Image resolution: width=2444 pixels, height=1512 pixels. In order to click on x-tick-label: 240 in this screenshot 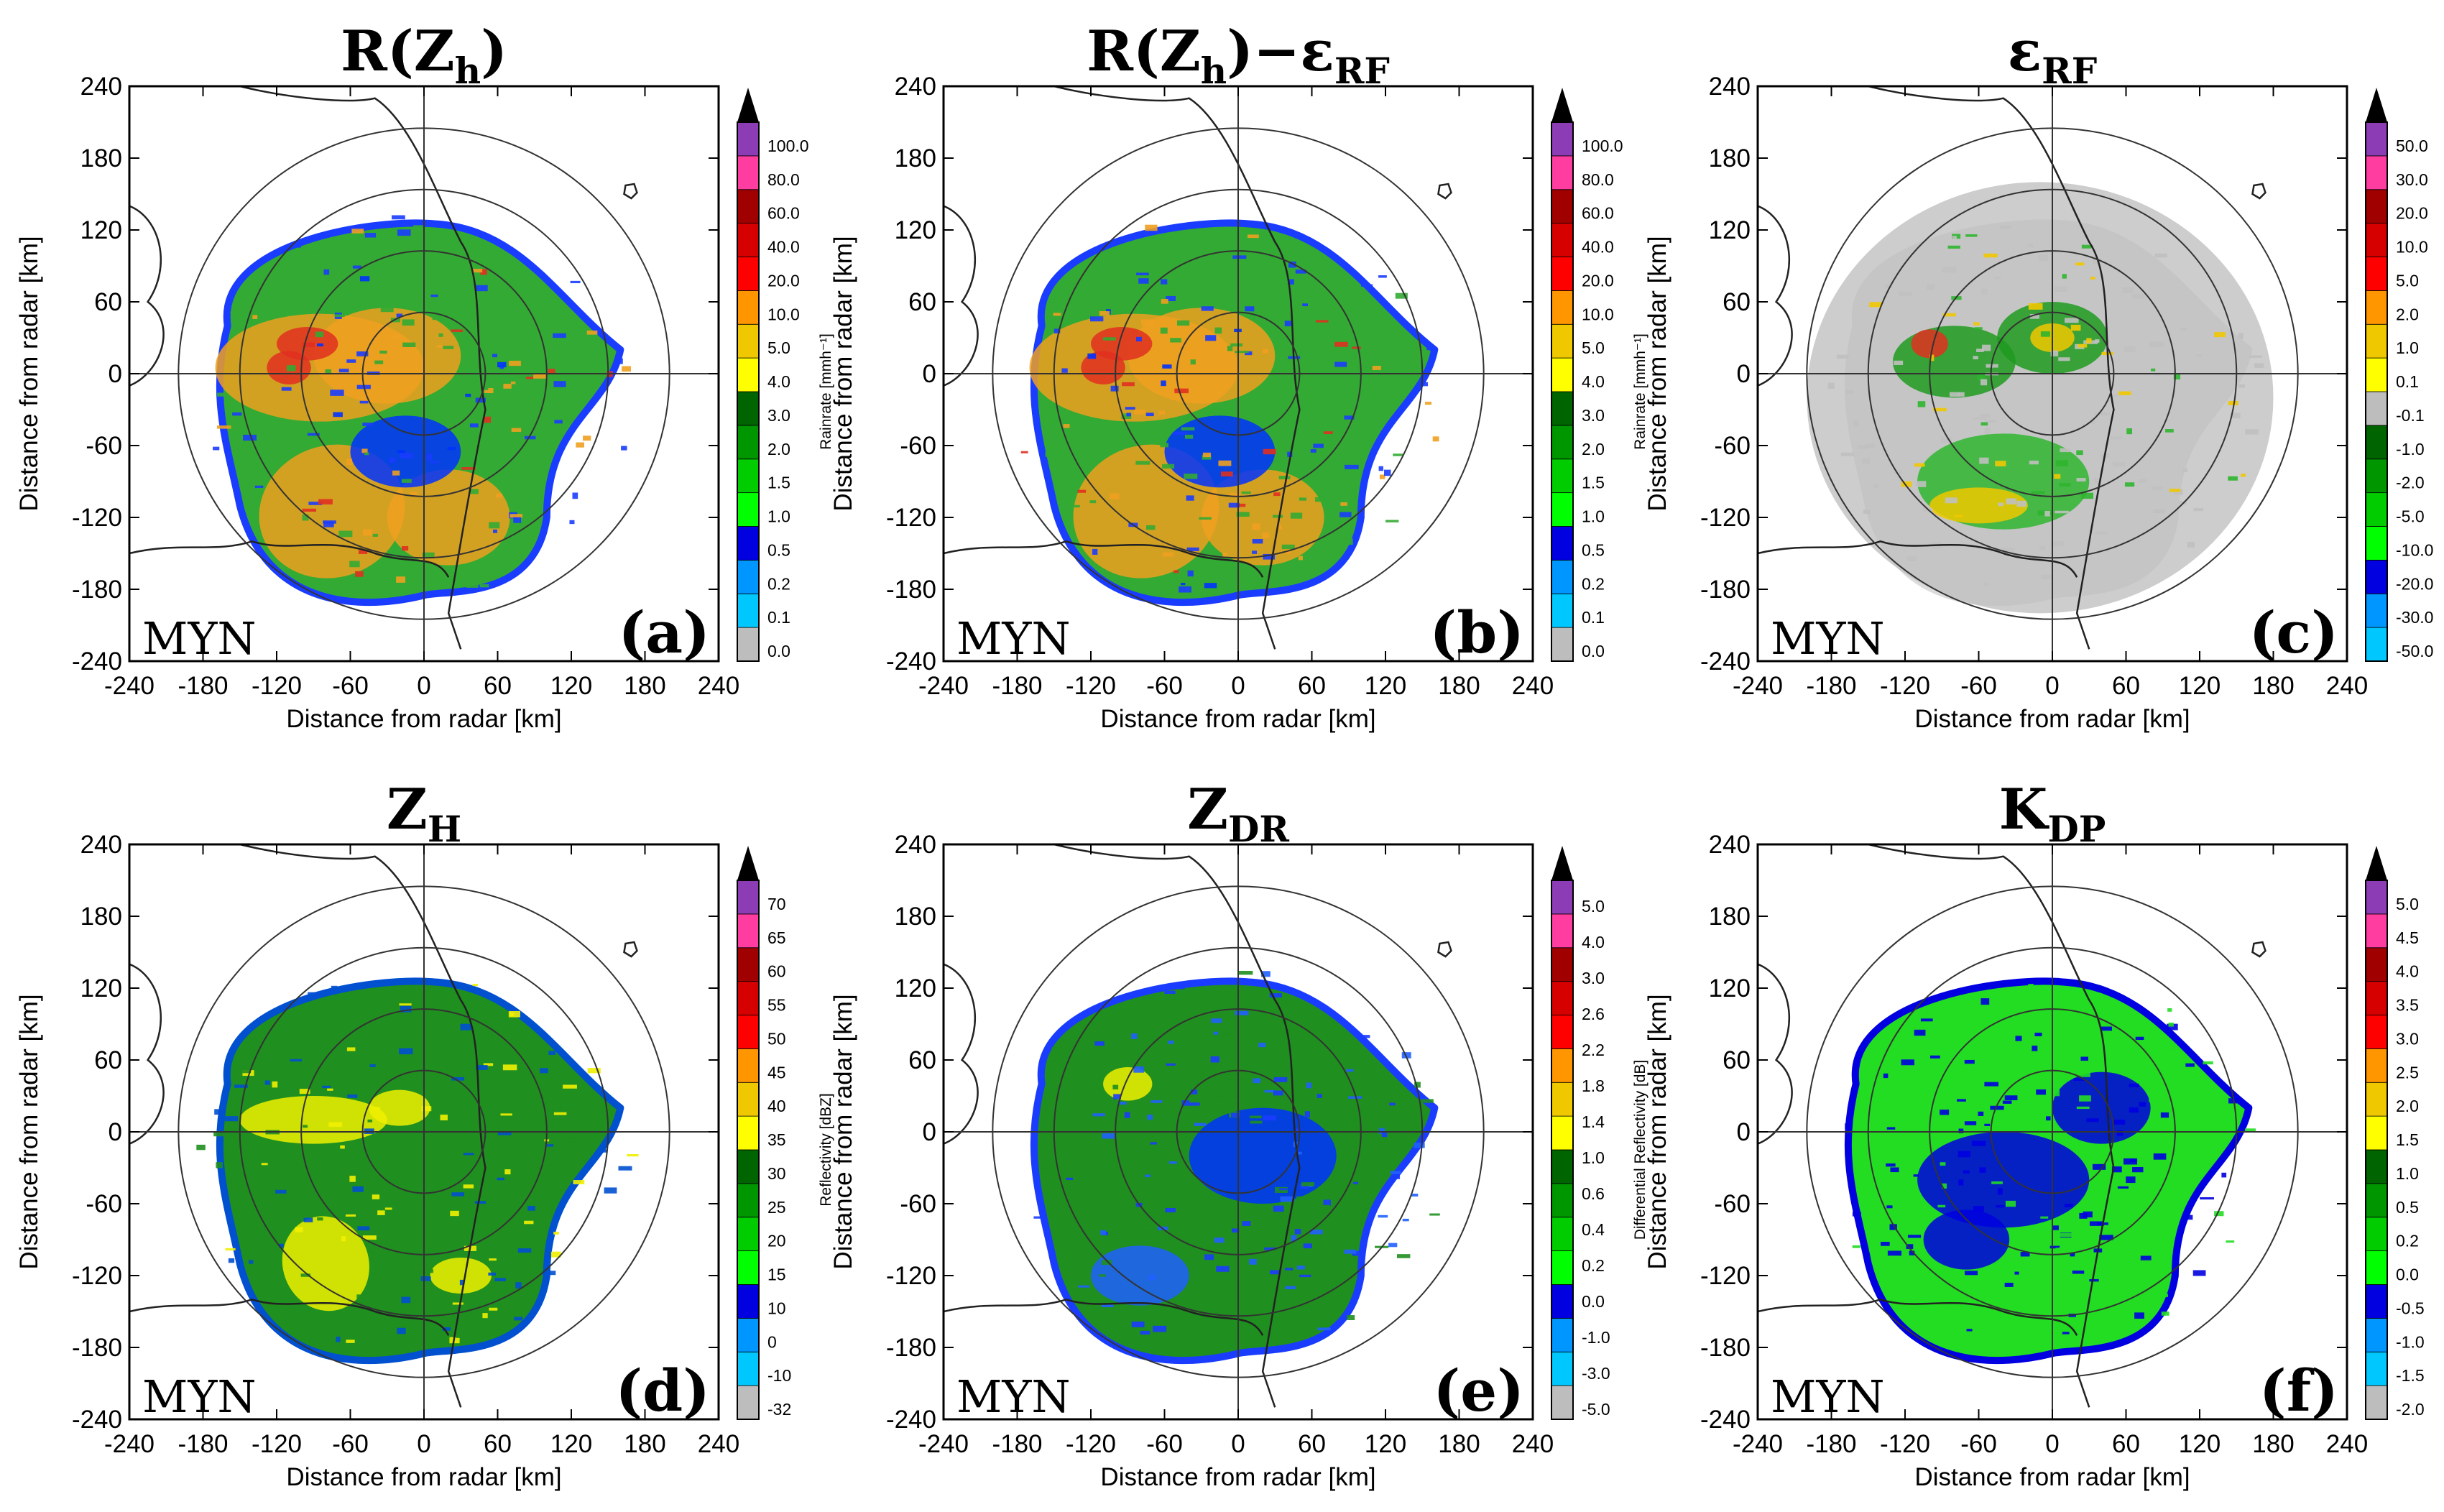, I will do `click(2347, 1444)`.